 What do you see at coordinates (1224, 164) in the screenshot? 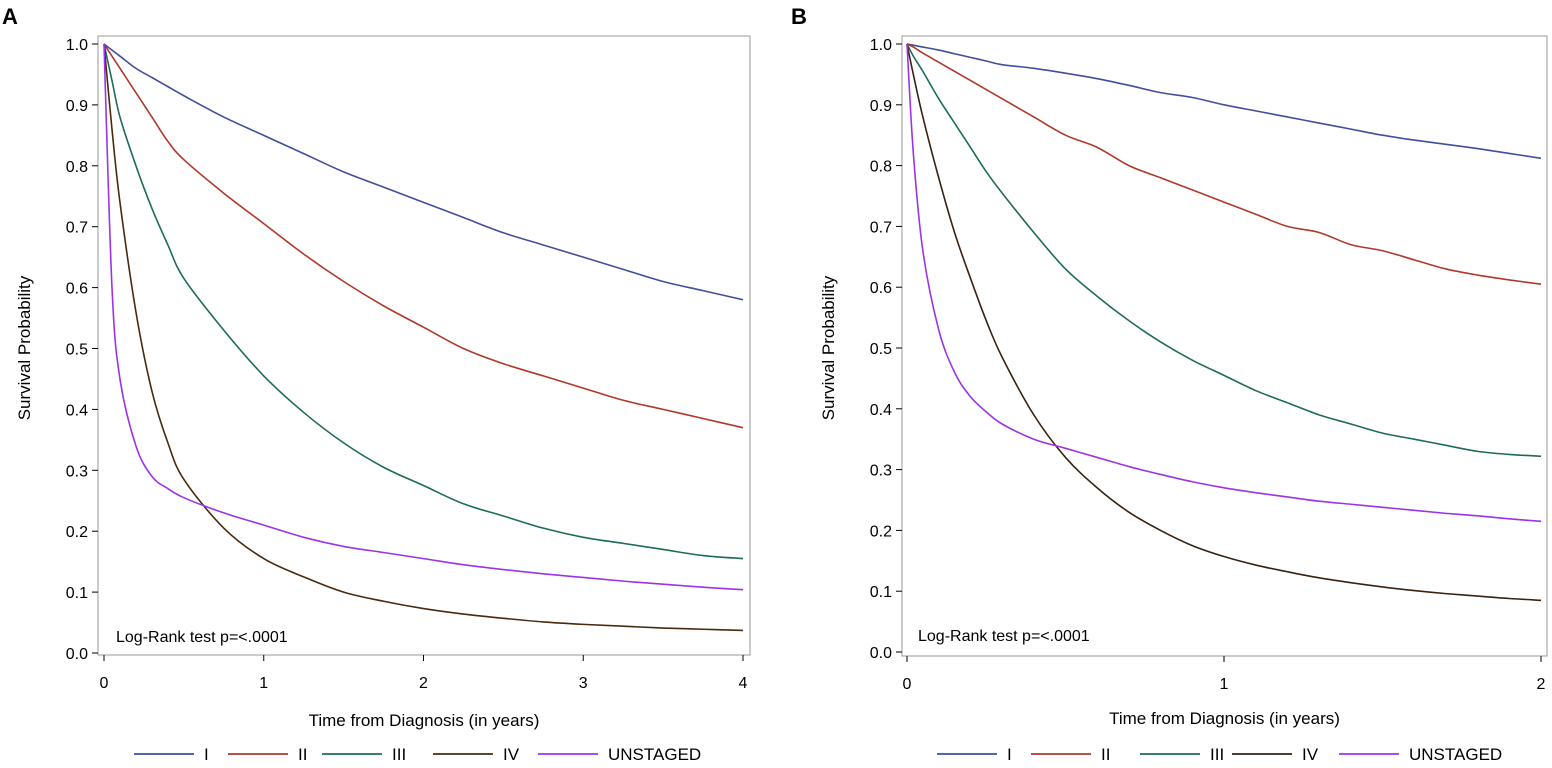
I see `series-line-ii` at bounding box center [1224, 164].